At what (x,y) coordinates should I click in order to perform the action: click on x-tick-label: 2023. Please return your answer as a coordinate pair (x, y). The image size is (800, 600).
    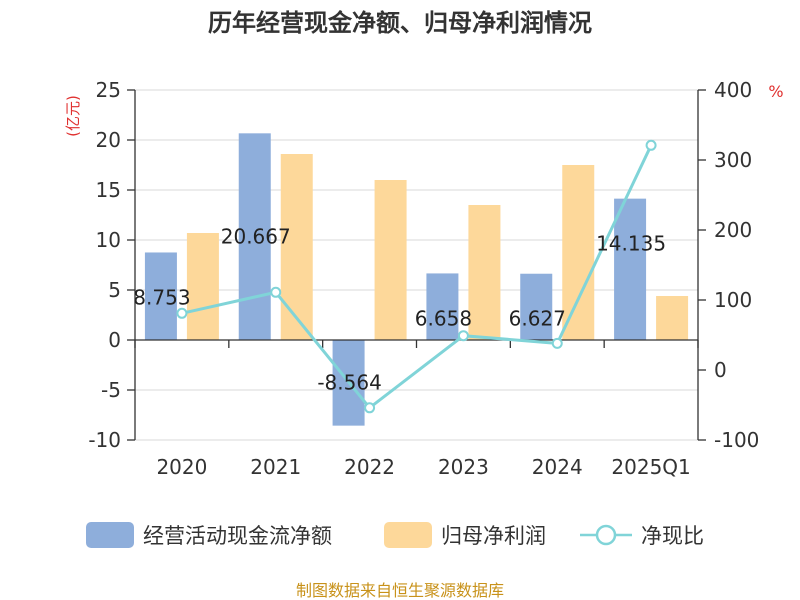
    Looking at the image, I should click on (463, 467).